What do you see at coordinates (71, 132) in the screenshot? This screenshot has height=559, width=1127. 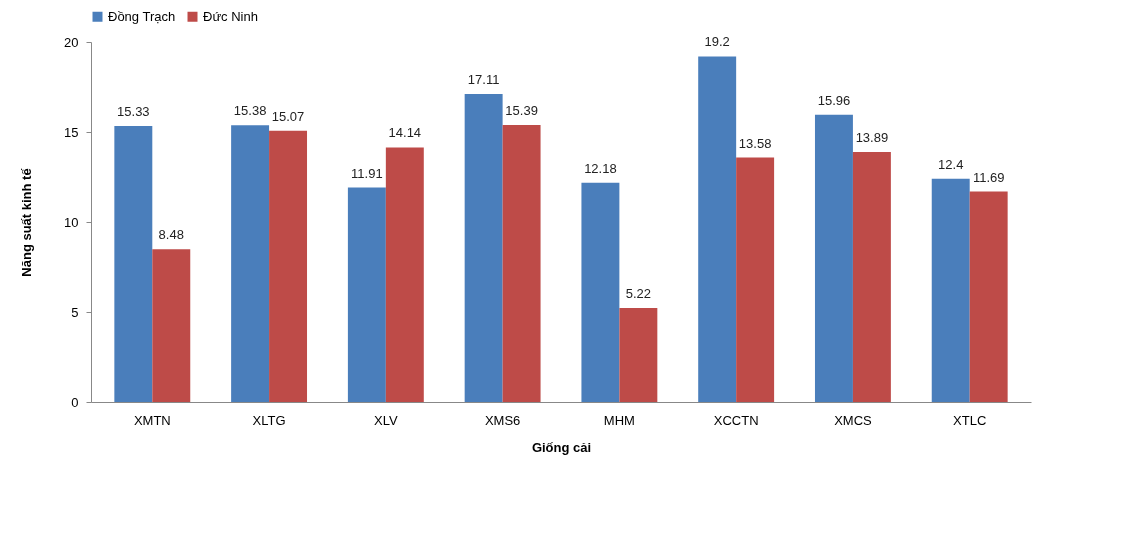 I see `y-tick-label: 15` at bounding box center [71, 132].